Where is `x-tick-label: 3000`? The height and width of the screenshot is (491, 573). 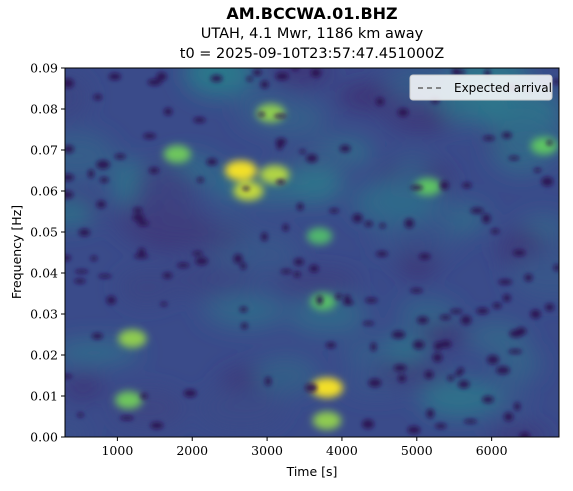 x-tick-label: 3000 is located at coordinates (267, 450).